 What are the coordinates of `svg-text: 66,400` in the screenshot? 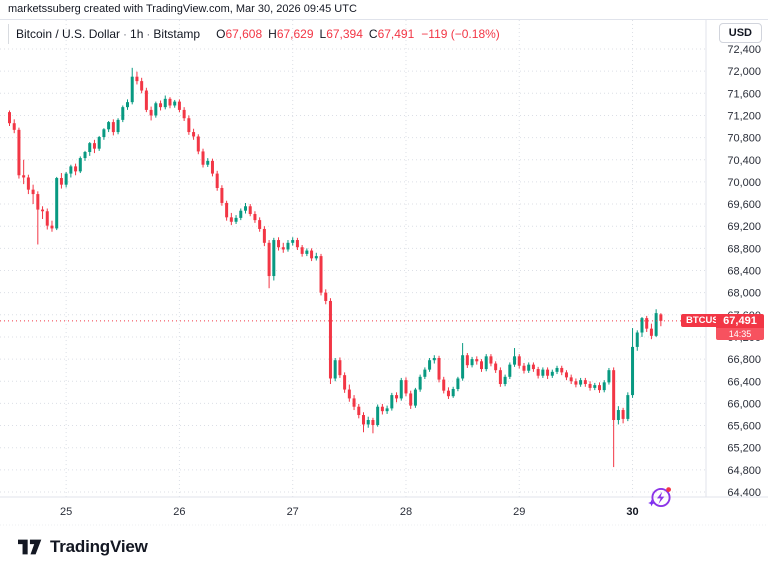 It's located at (744, 382).